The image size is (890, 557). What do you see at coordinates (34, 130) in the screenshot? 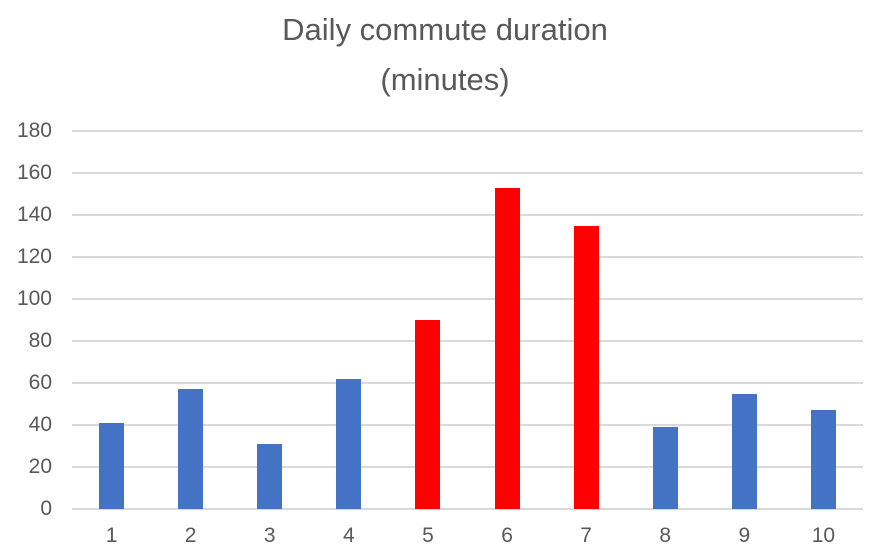
I see `y-axis-tick-label: 180` at bounding box center [34, 130].